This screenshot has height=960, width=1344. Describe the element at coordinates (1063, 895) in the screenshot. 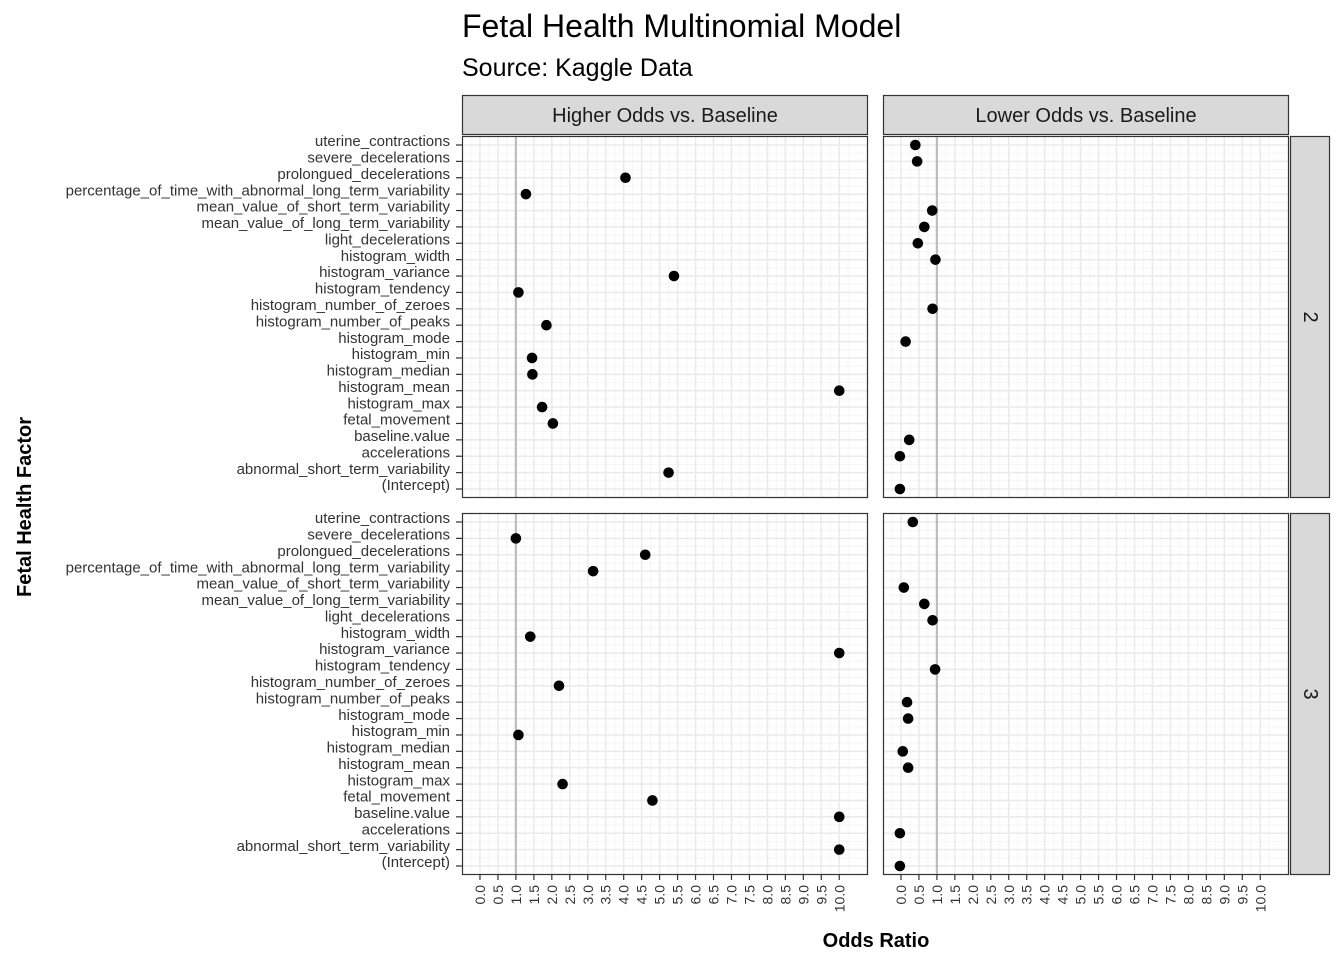

I see `x-tick-label: 4.5` at that location.